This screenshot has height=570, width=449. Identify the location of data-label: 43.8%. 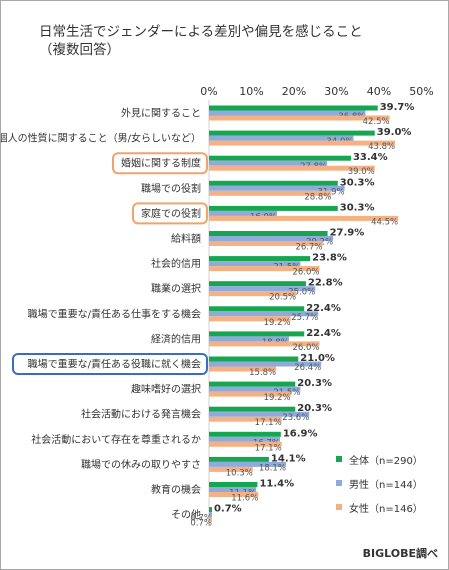
(381, 147).